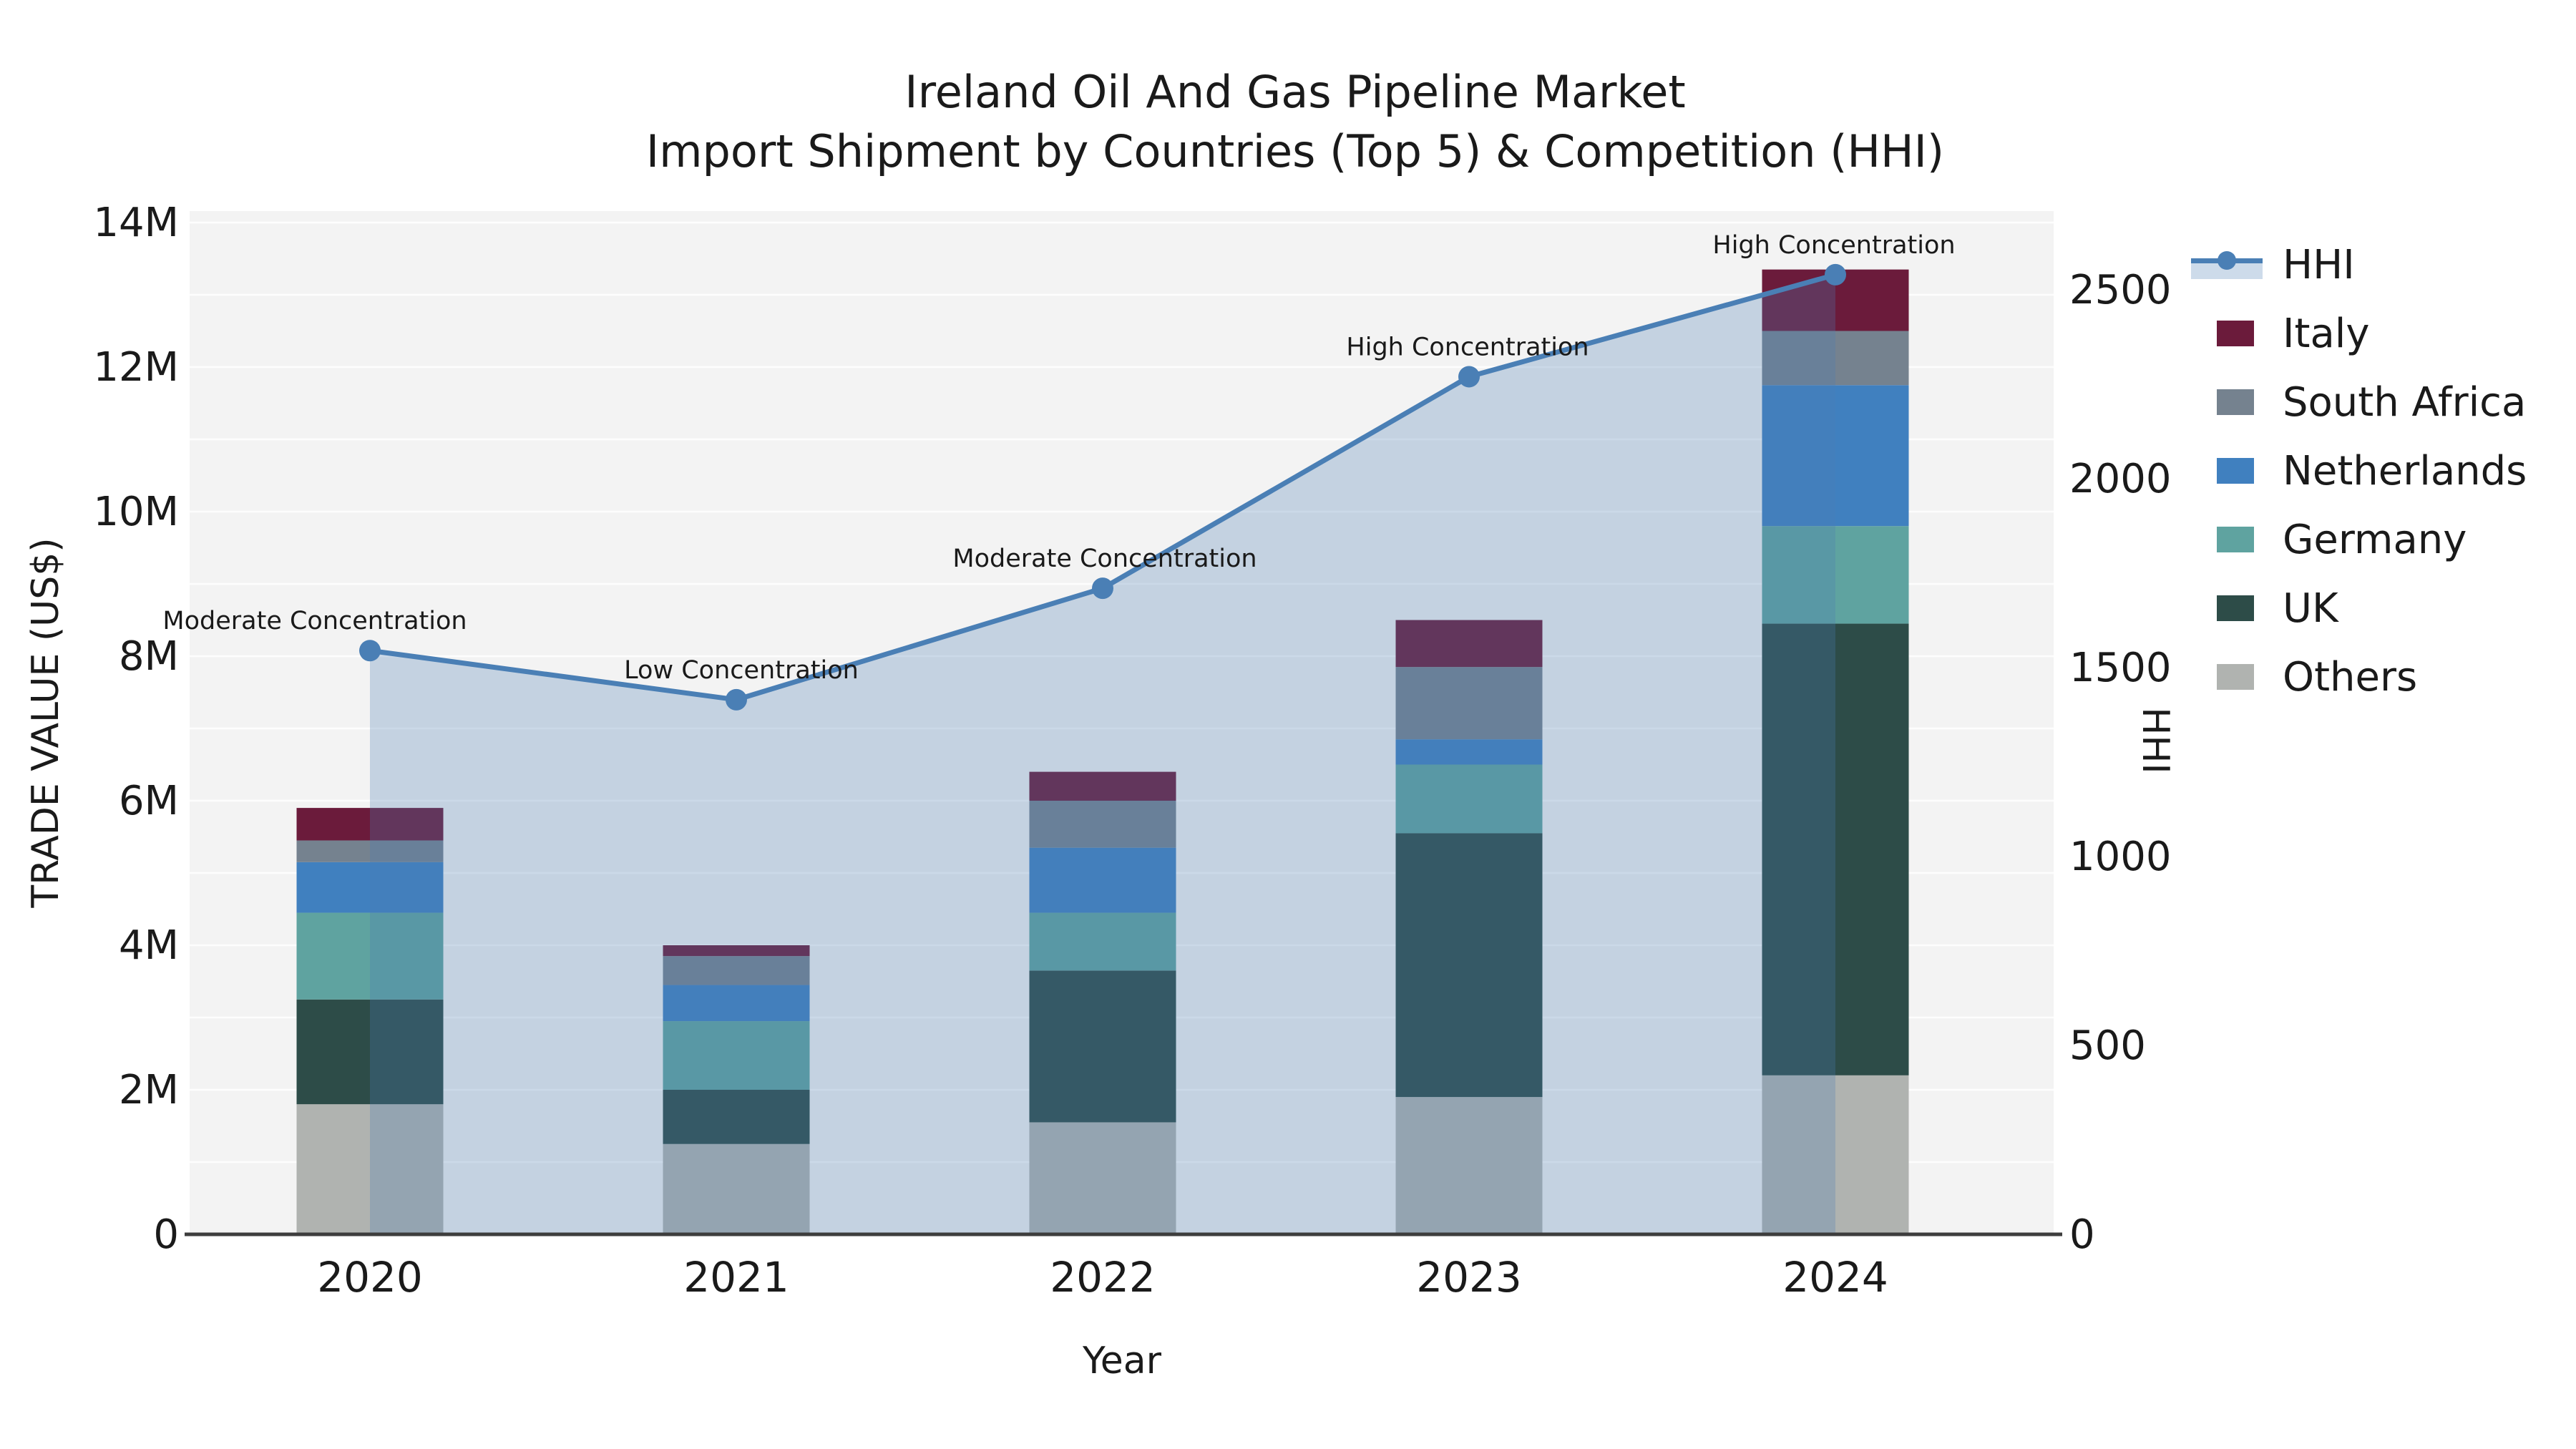 The width and height of the screenshot is (2576, 1449). Describe the element at coordinates (736, 1188) in the screenshot. I see `bar-segment-others-2021` at that location.